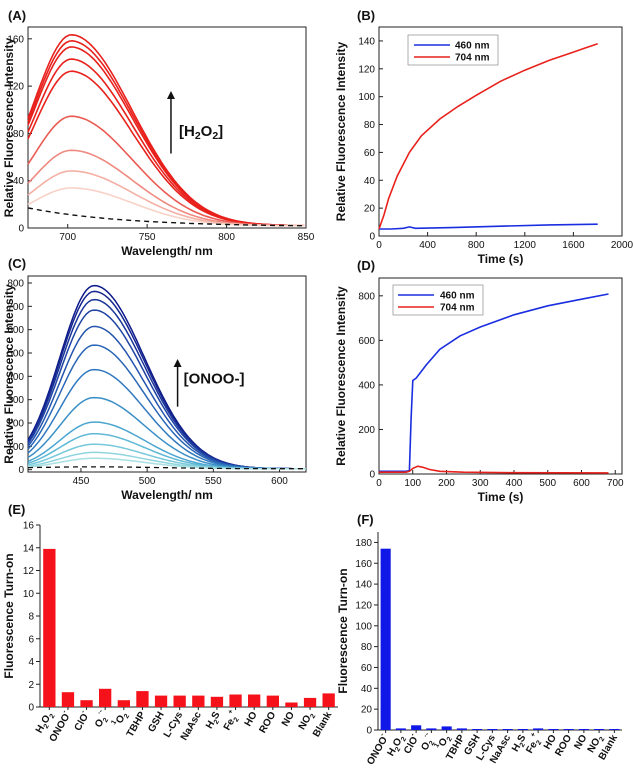 Image resolution: width=633 pixels, height=768 pixels. I want to click on category-label: NO2, so click(596, 744).